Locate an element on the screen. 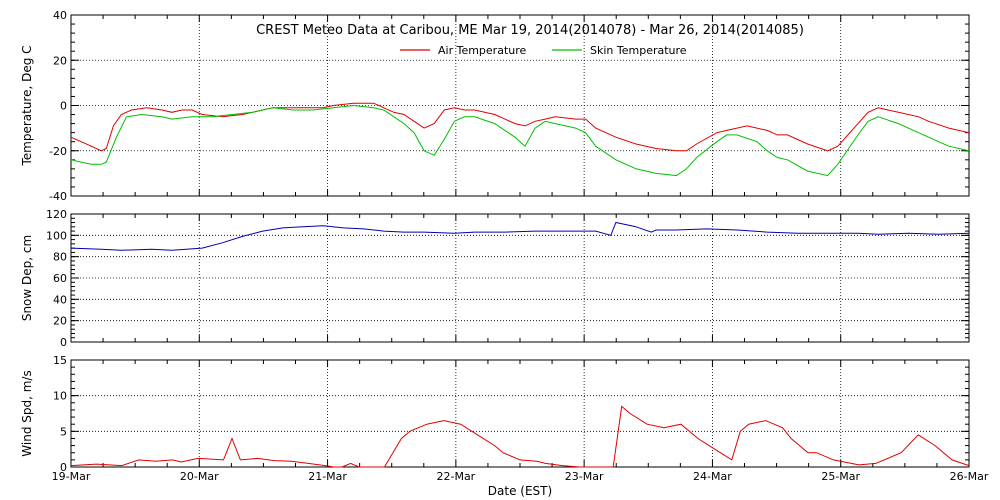 The width and height of the screenshot is (1000, 500). legend-label: Air Temperature is located at coordinates (482, 50).